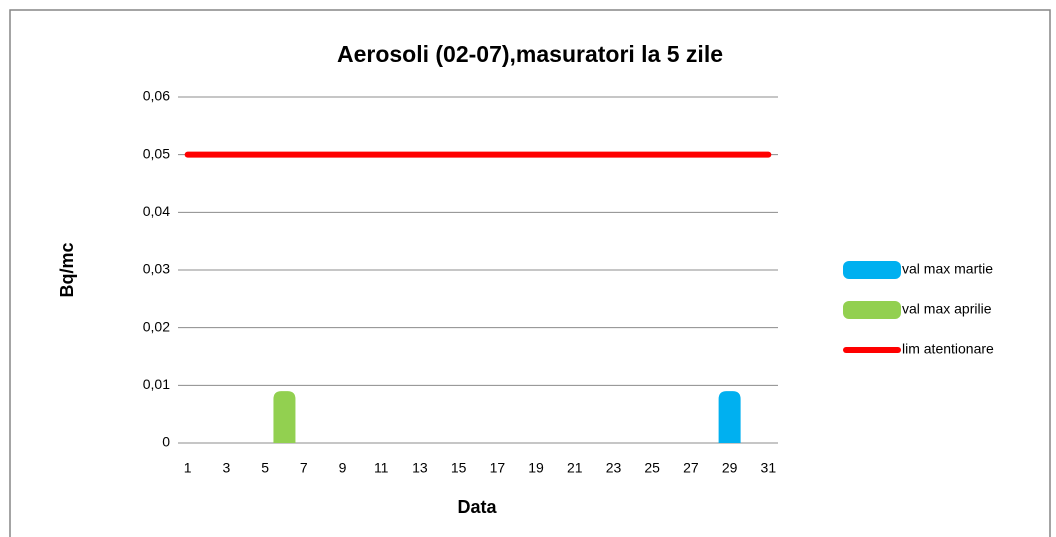  Describe the element at coordinates (381, 468) in the screenshot. I see `x-tick-label: 11` at that location.